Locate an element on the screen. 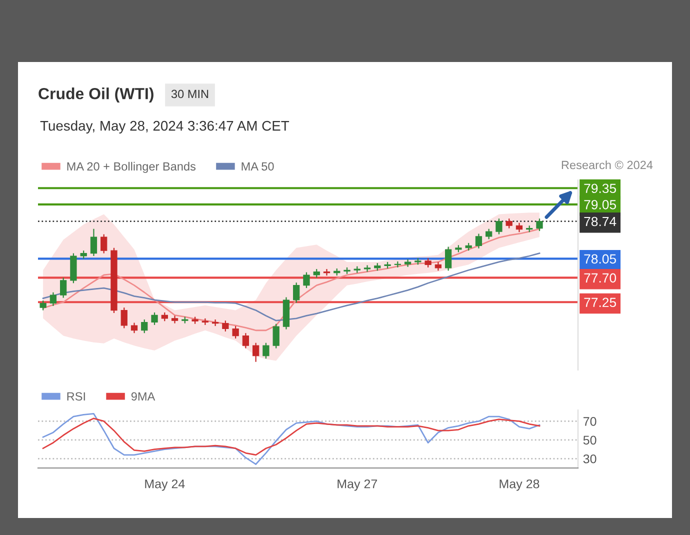 Image resolution: width=690 pixels, height=535 pixels. y-tick-label: 79.05 is located at coordinates (600, 205).